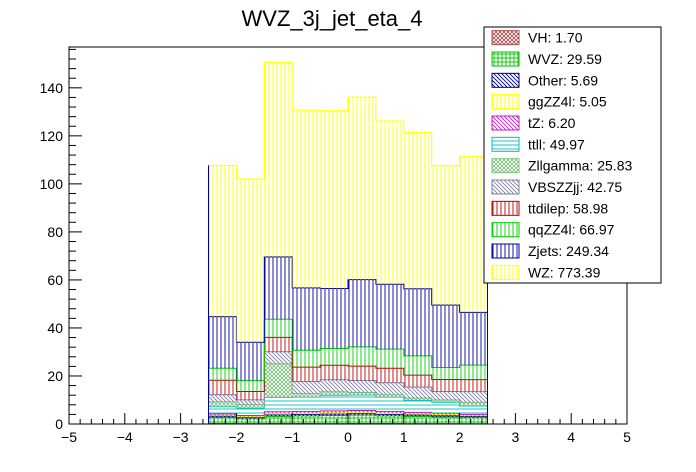 The image size is (696, 472). Describe the element at coordinates (516, 437) in the screenshot. I see `x-tick-label: 3` at that location.